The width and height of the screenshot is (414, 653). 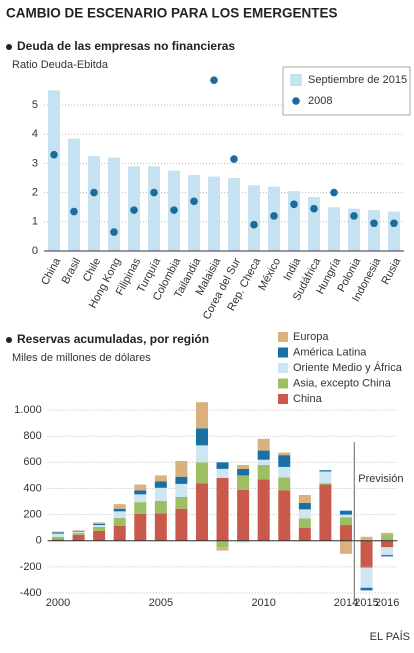 What do you see at coordinates (32, 515) in the screenshot?
I see `y-tick-label: 200` at bounding box center [32, 515].